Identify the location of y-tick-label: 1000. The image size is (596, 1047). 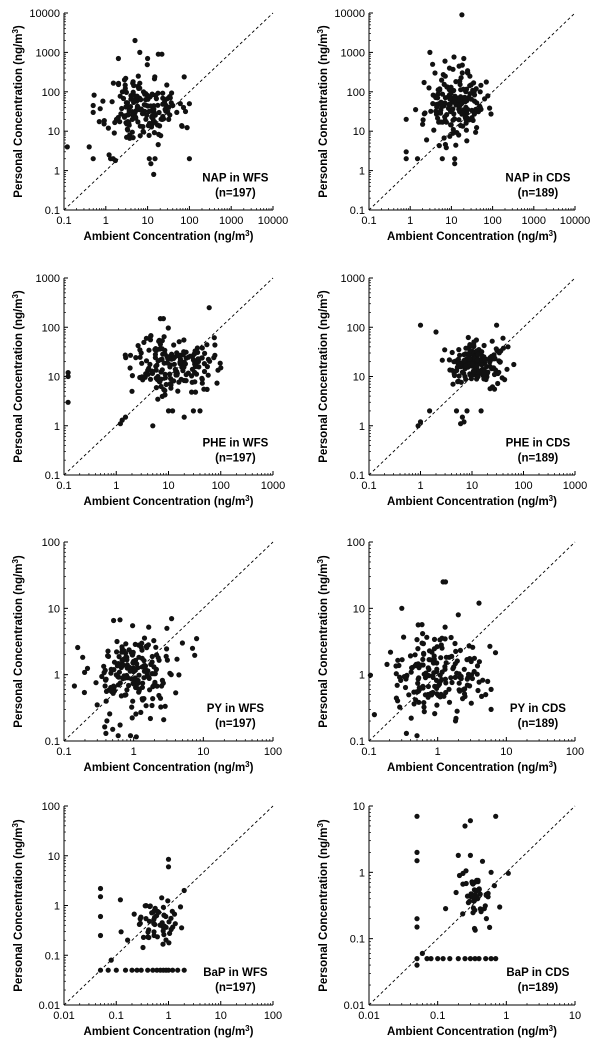
(48, 53).